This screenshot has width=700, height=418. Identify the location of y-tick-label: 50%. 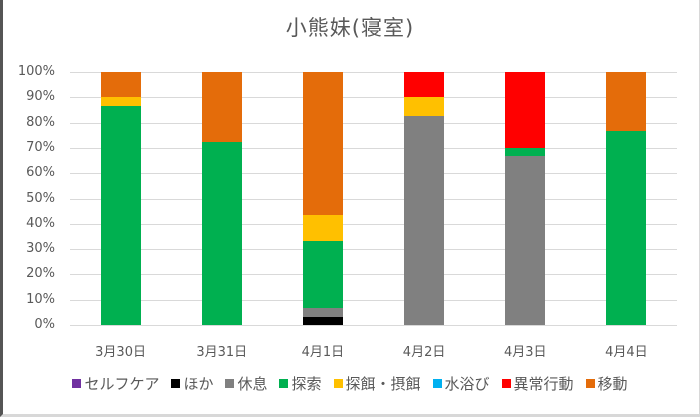
(40, 198).